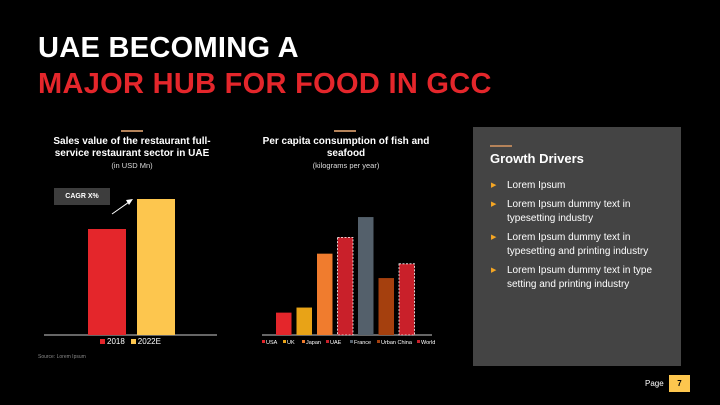  I want to click on chart2-tick-usa: USA, so click(272, 343).